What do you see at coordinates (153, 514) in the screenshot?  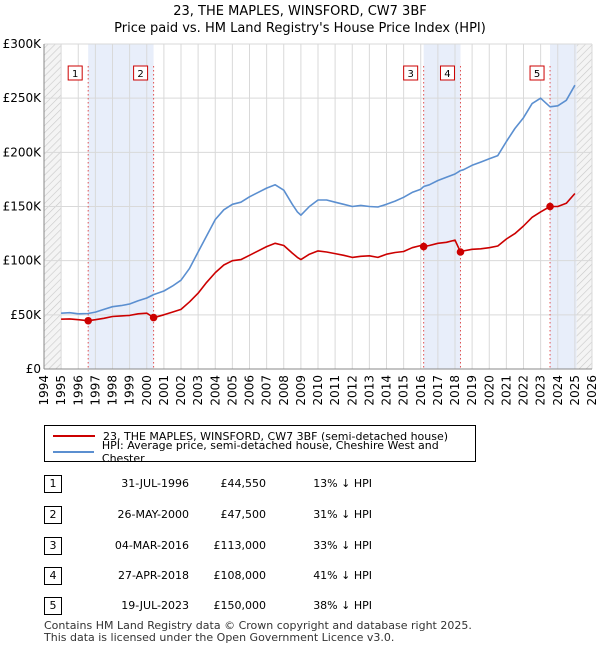 I see `transaction-date: 26-MAY-2000` at bounding box center [153, 514].